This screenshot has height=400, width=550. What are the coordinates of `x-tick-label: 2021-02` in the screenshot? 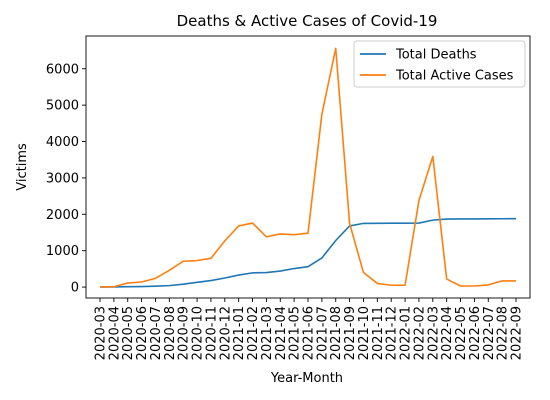 It's located at (253, 333).